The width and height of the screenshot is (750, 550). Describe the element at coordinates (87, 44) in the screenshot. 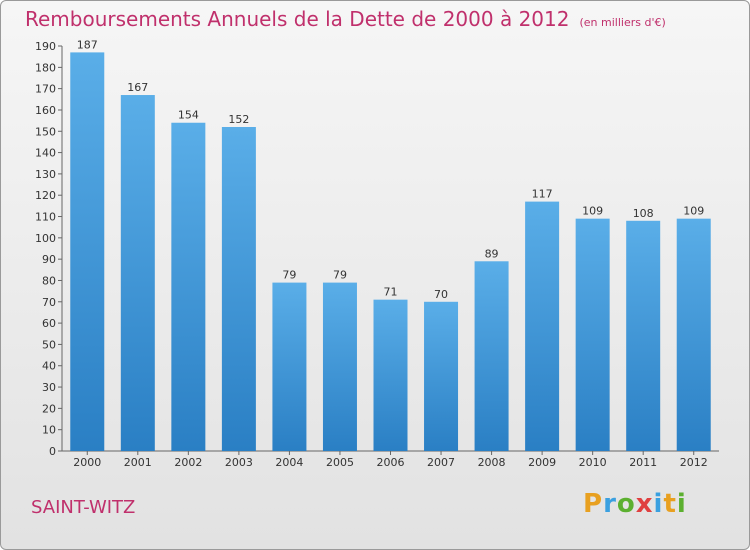

I see `bar-value-label: 187` at that location.